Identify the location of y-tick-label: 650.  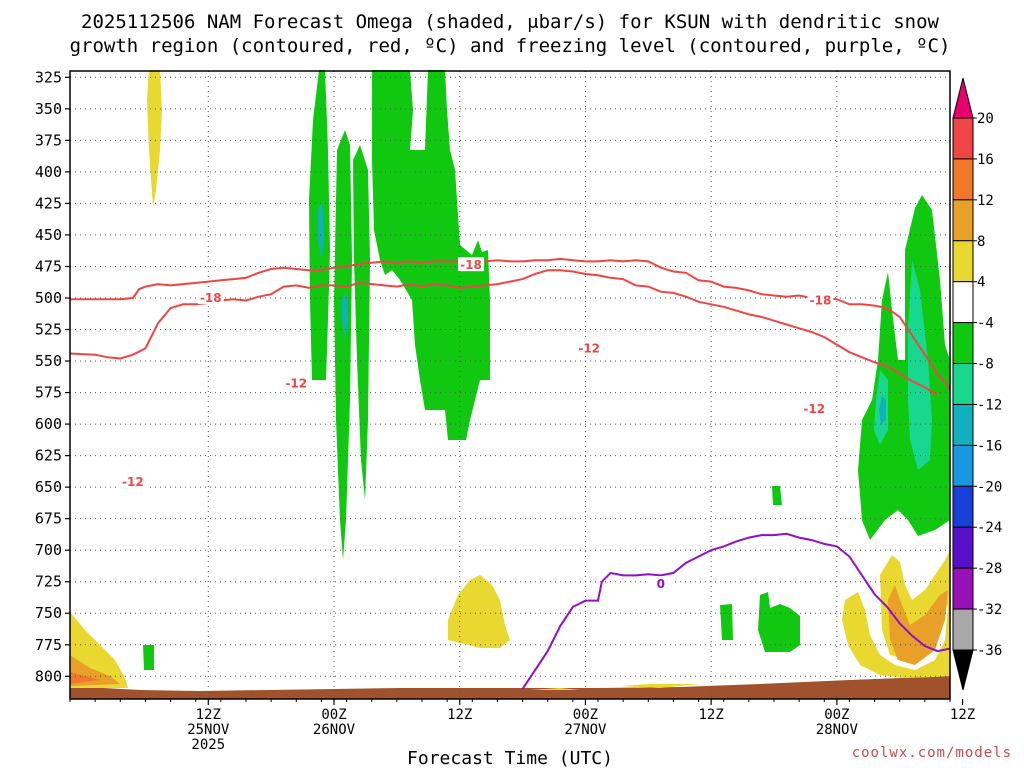
(48, 487).